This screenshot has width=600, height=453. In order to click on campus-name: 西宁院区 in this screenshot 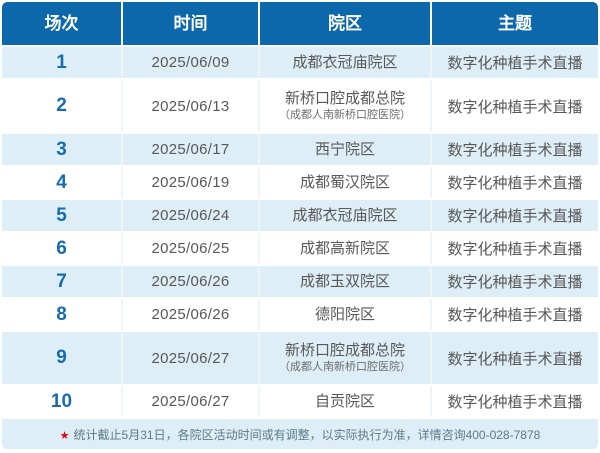, I will do `click(344, 149)`.